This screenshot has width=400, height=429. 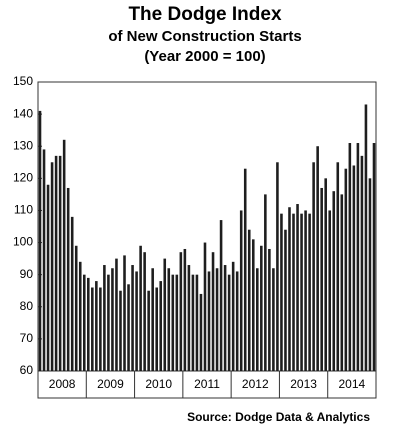 What do you see at coordinates (204, 56) in the screenshot?
I see `chart-subtitle: (Year 2000 = 100)` at bounding box center [204, 56].